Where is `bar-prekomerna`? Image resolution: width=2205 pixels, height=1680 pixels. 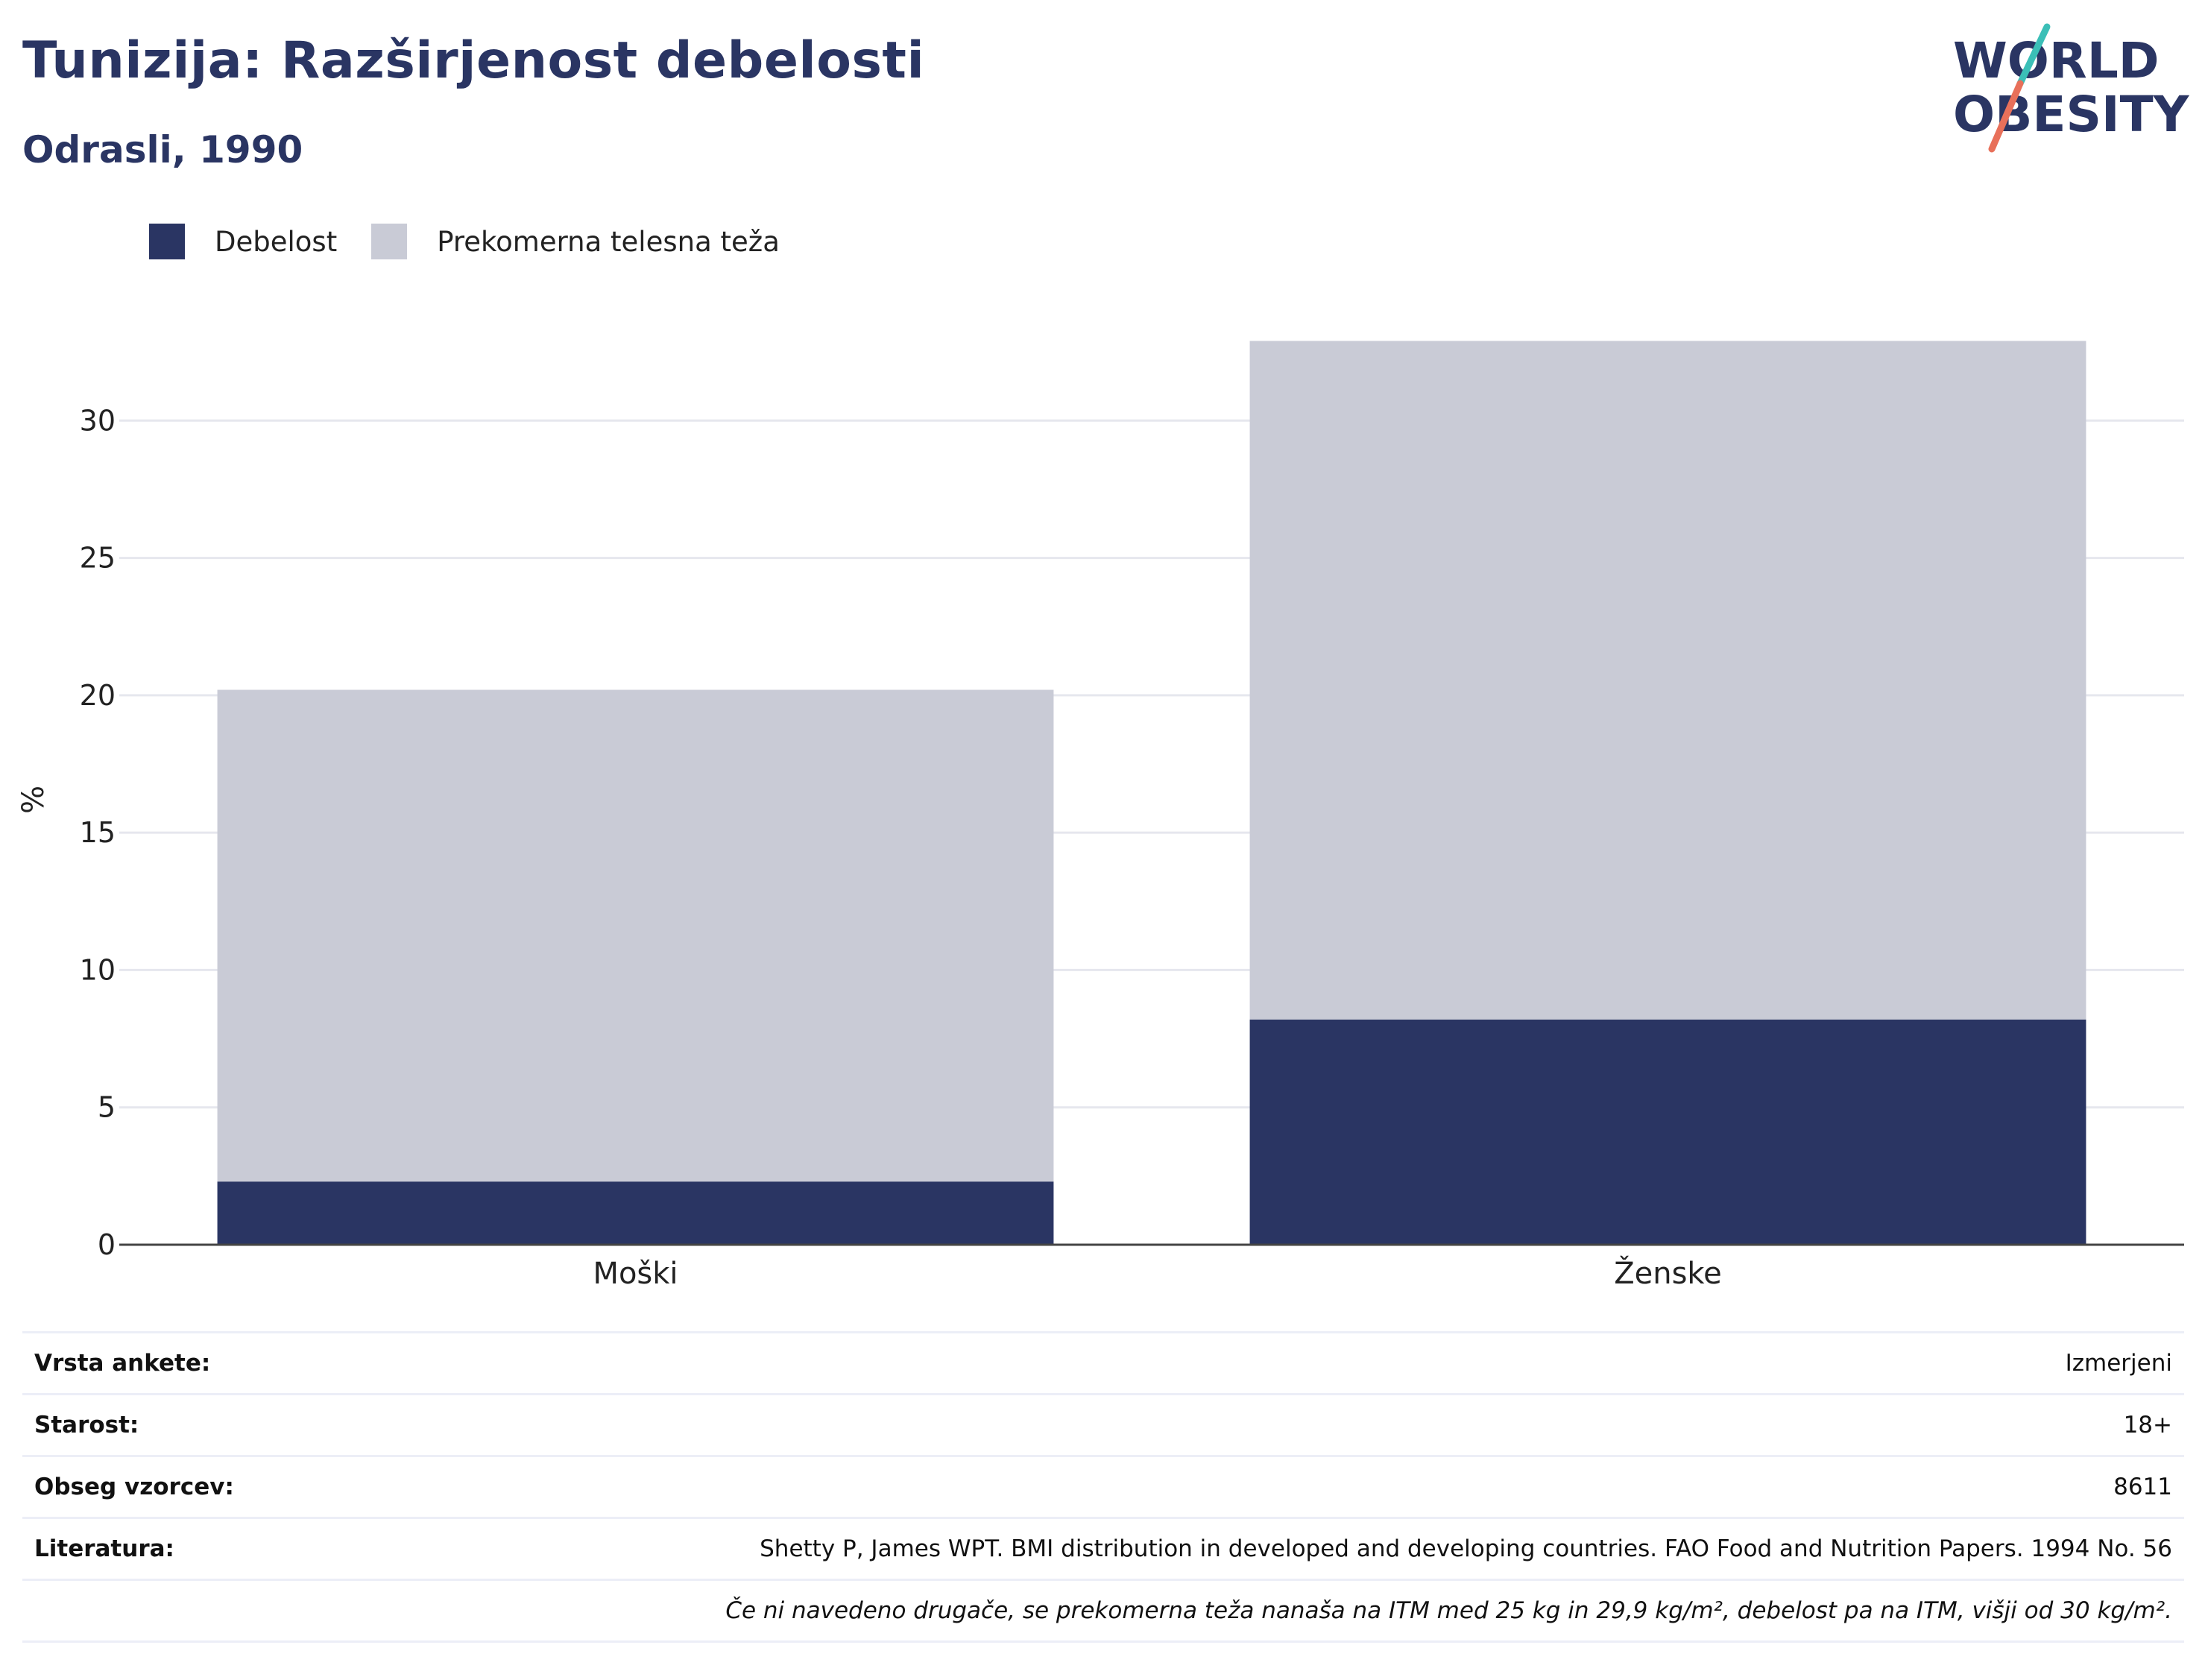 bar-prekomerna is located at coordinates (635, 935).